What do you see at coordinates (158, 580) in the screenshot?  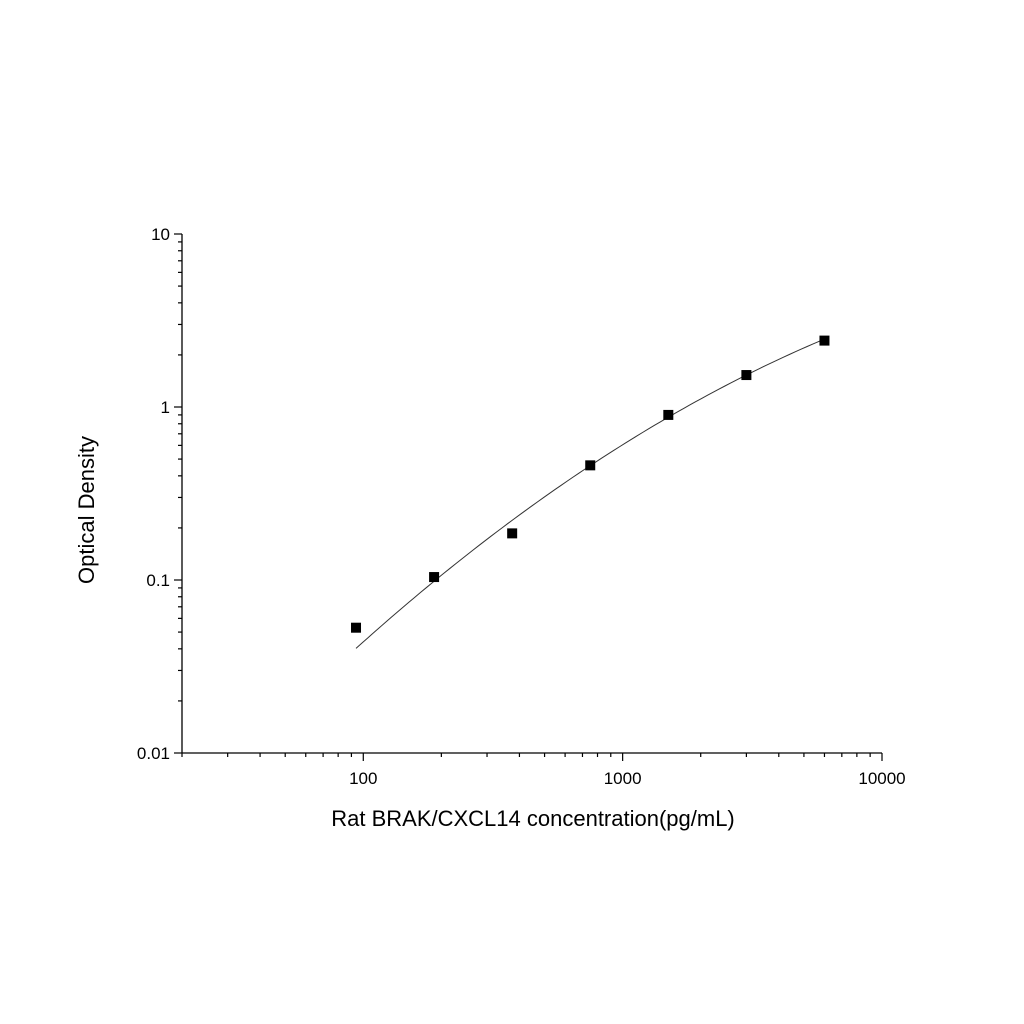 I see `y-tick-label: 0.1` at bounding box center [158, 580].